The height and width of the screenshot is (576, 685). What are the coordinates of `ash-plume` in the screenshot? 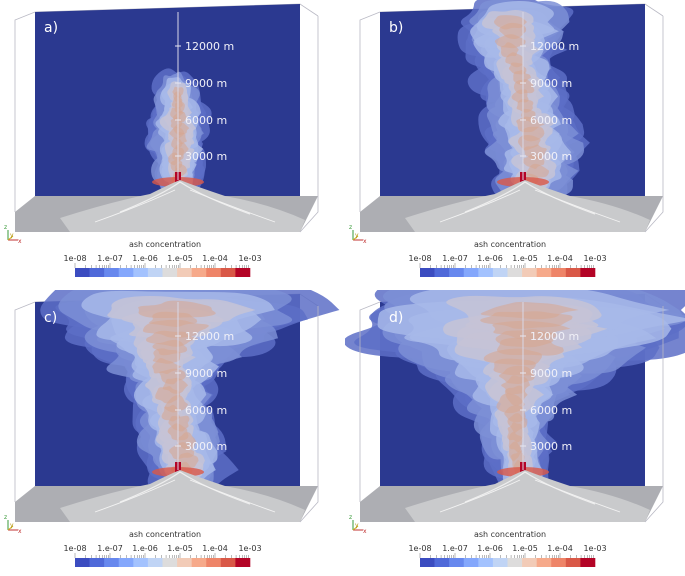 It's located at (523, 103).